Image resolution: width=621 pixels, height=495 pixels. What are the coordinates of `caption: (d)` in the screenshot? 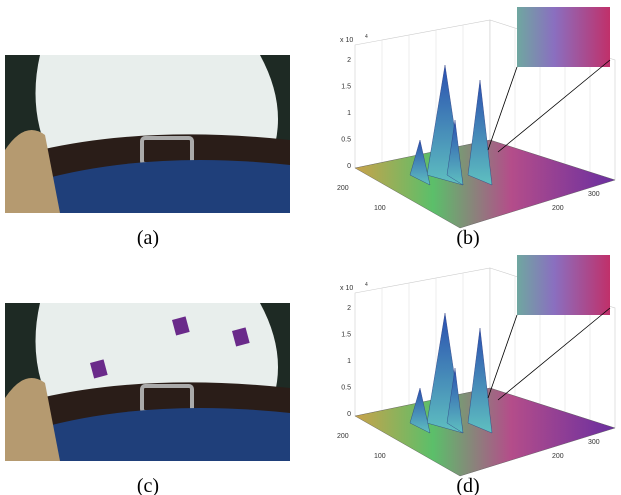 It's located at (467, 485).